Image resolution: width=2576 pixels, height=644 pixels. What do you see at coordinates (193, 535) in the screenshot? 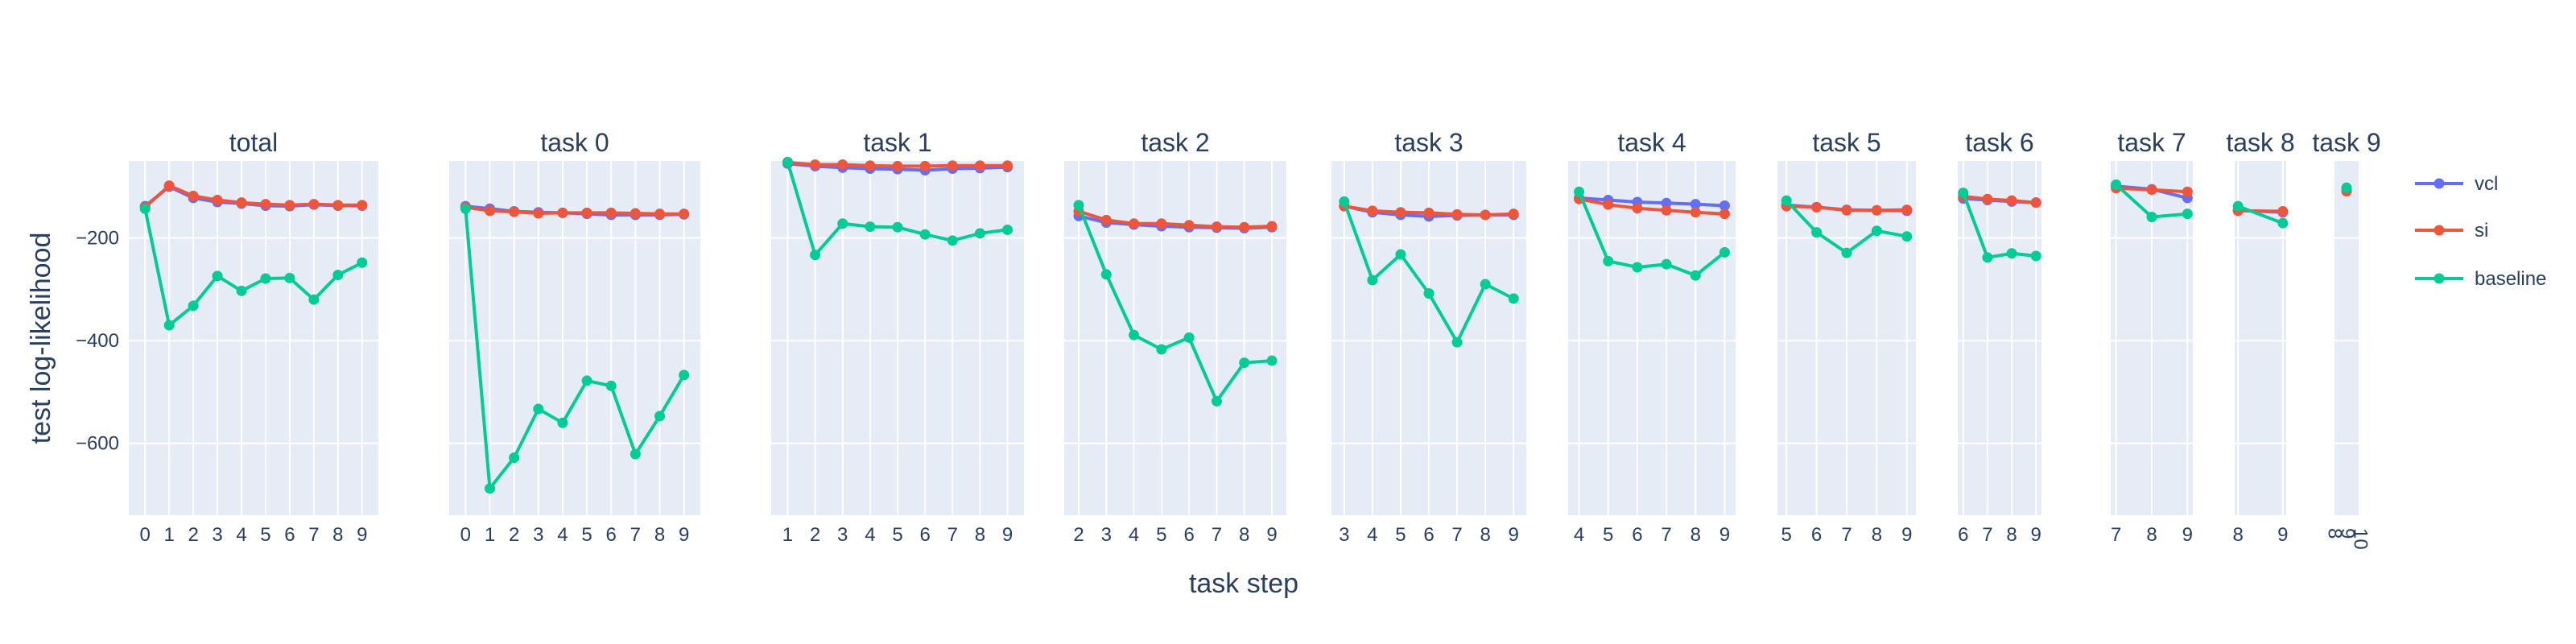
I see `panel-0-xtick-2: 2` at bounding box center [193, 535].